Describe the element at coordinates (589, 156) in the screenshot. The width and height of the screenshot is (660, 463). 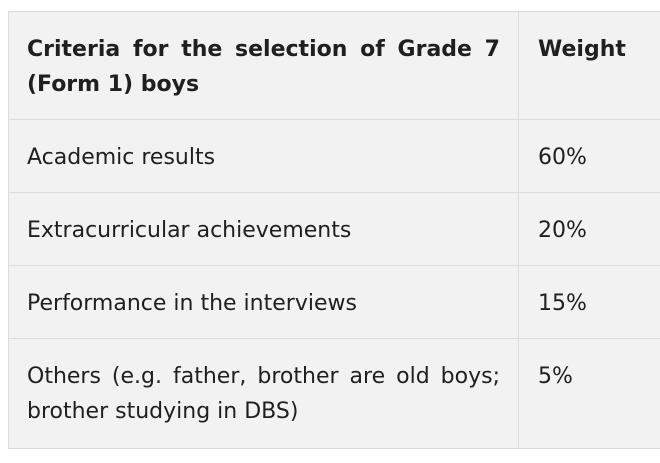
I see `weight-cell: 60%` at that location.